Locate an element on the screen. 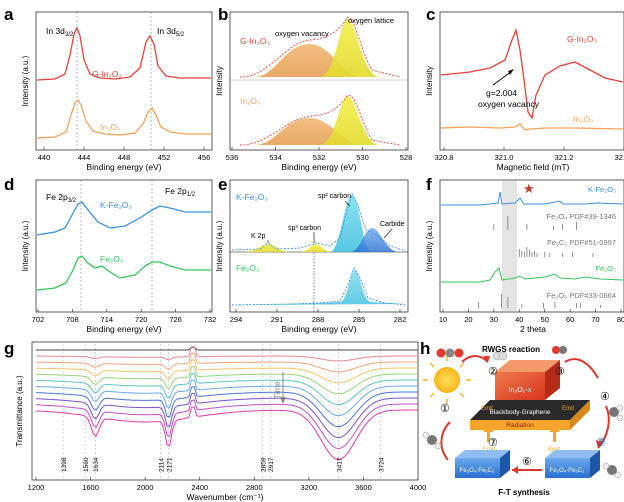  x-tick-label: 291 is located at coordinates (277, 319).